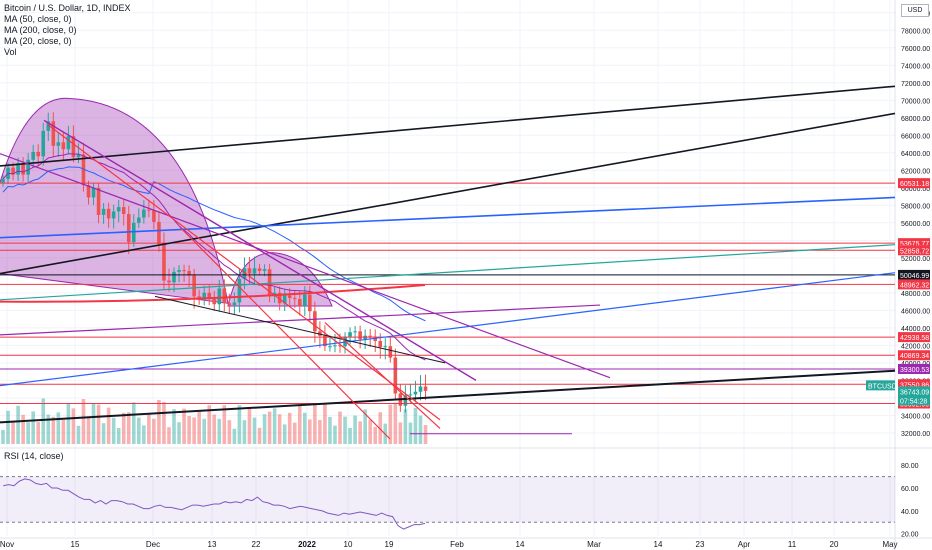 The image size is (932, 550). Describe the element at coordinates (40, 30) in the screenshot. I see `study-ma200-label: MA (200, close, 0)` at that location.